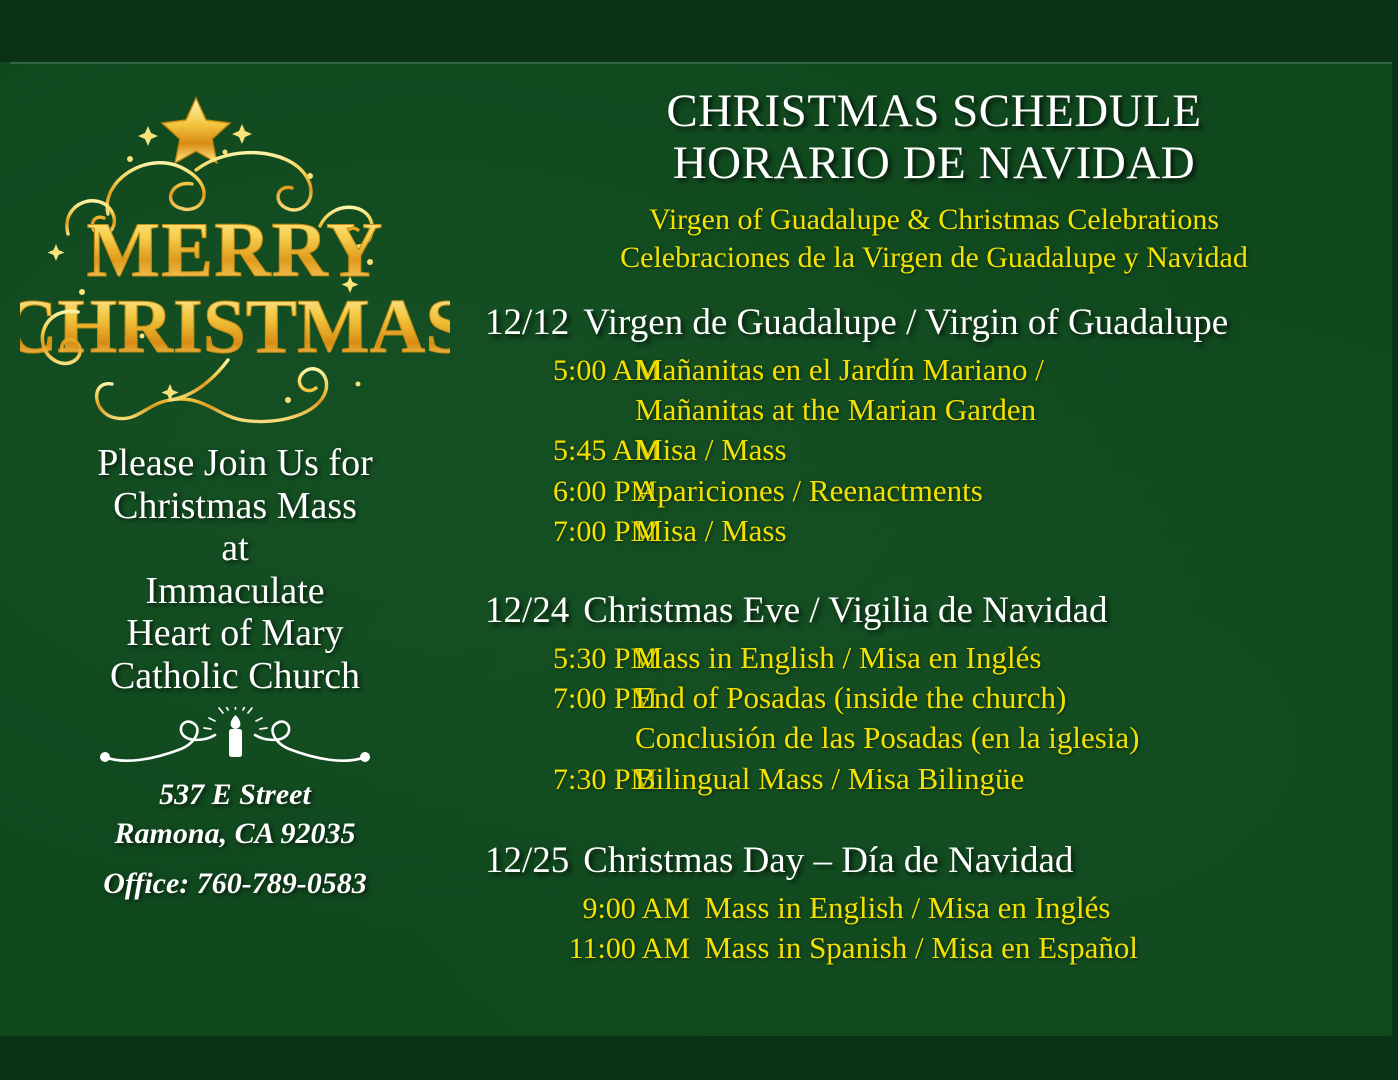 The image size is (1398, 1080). I want to click on schedule-row: 7:30 PM Bilingual Mass / Misa Bilingüe, so click(941, 779).